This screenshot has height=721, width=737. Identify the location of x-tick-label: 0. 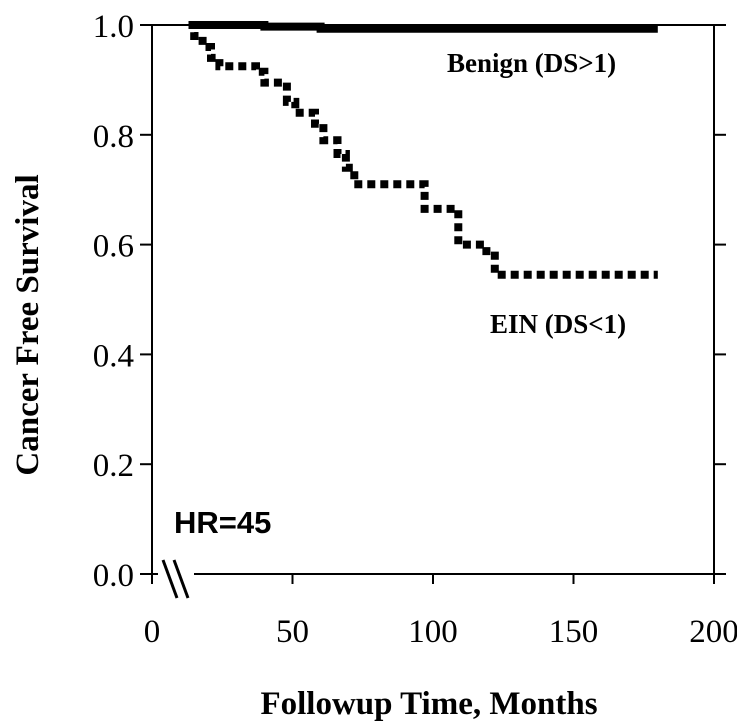
(152, 632).